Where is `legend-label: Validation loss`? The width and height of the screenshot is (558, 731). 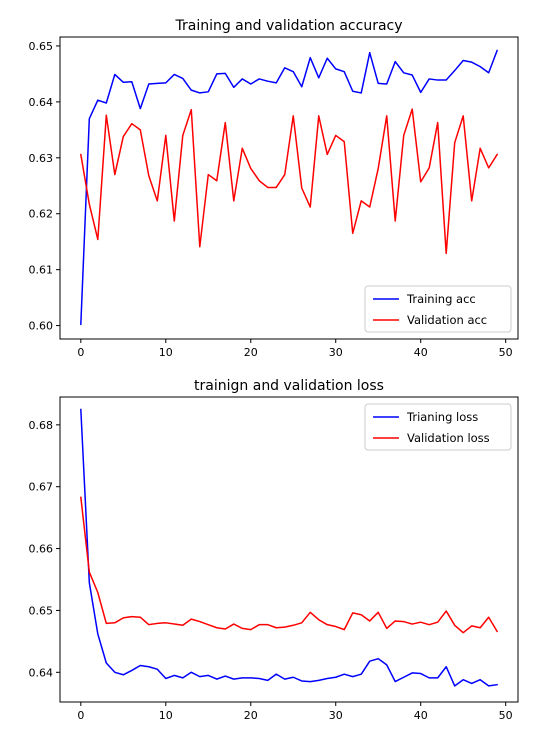
legend-label: Validation loss is located at coordinates (448, 438).